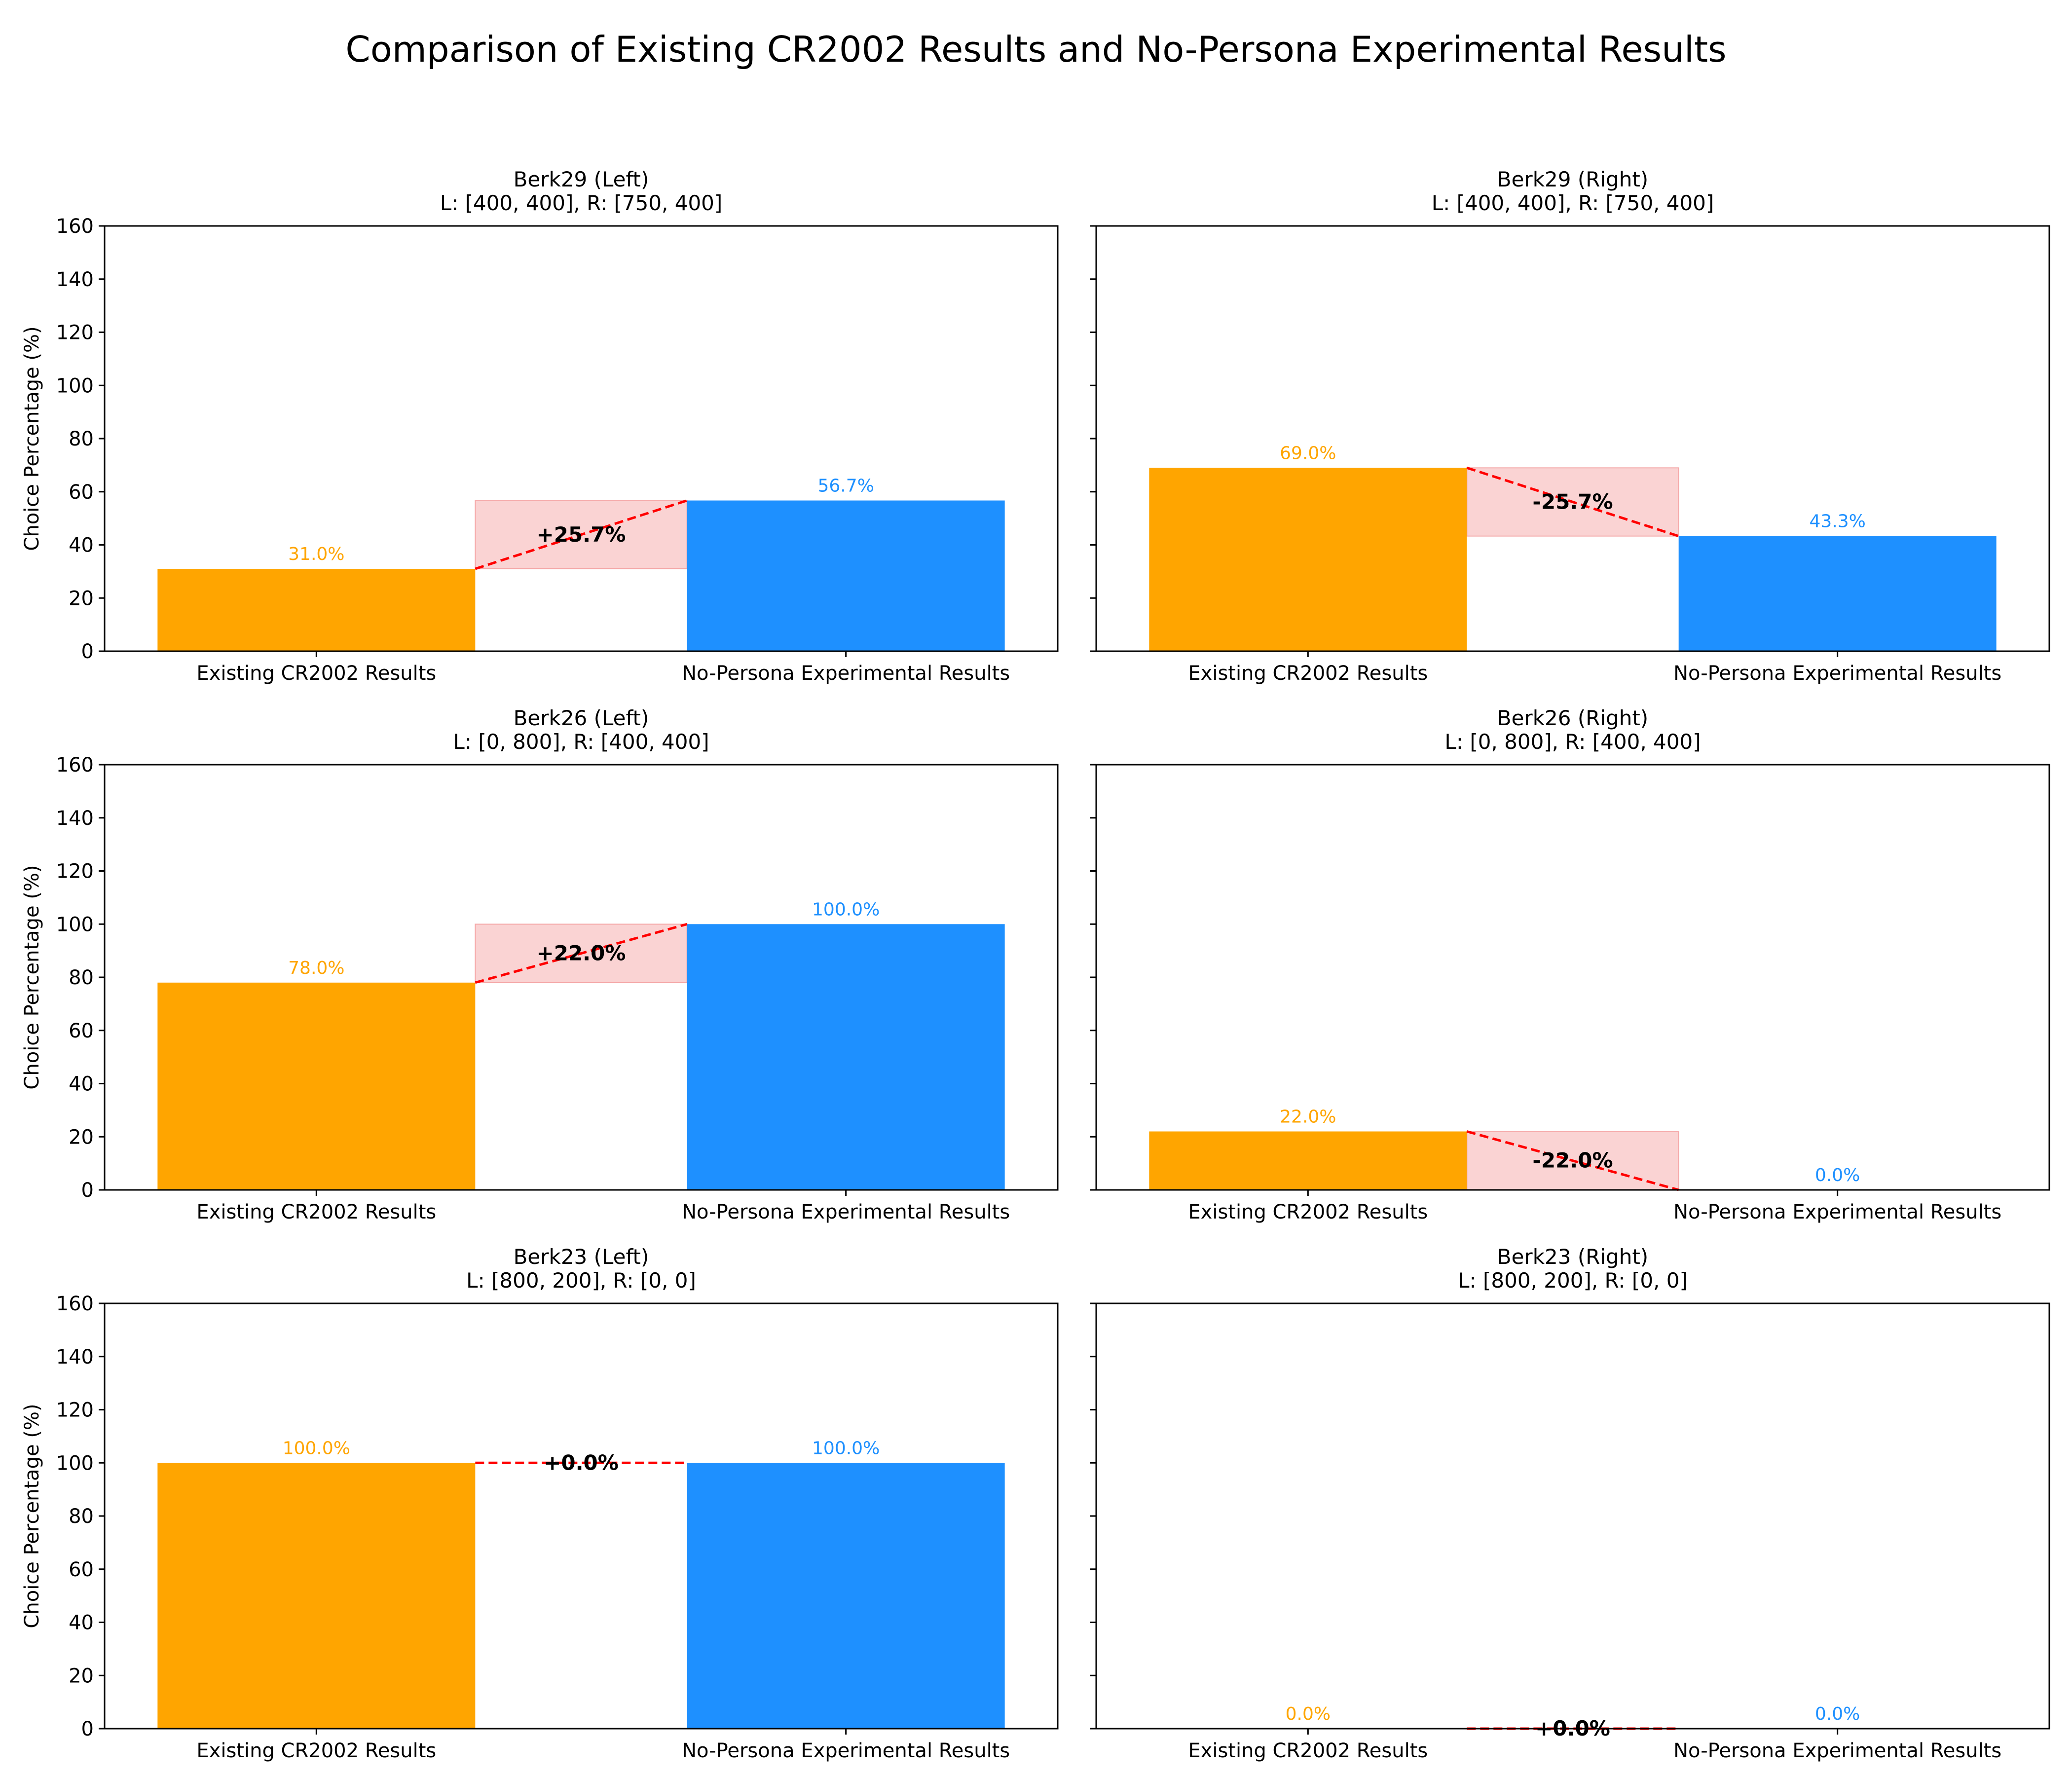  I want to click on bar-existing-label: 69.0%, so click(1308, 453).